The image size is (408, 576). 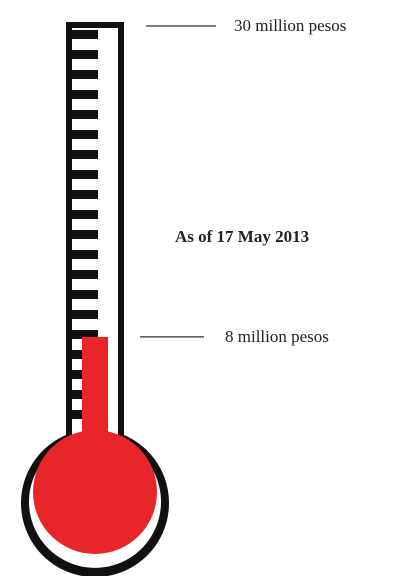 What do you see at coordinates (242, 236) in the screenshot?
I see `date-label: As of 17 May 2013` at bounding box center [242, 236].